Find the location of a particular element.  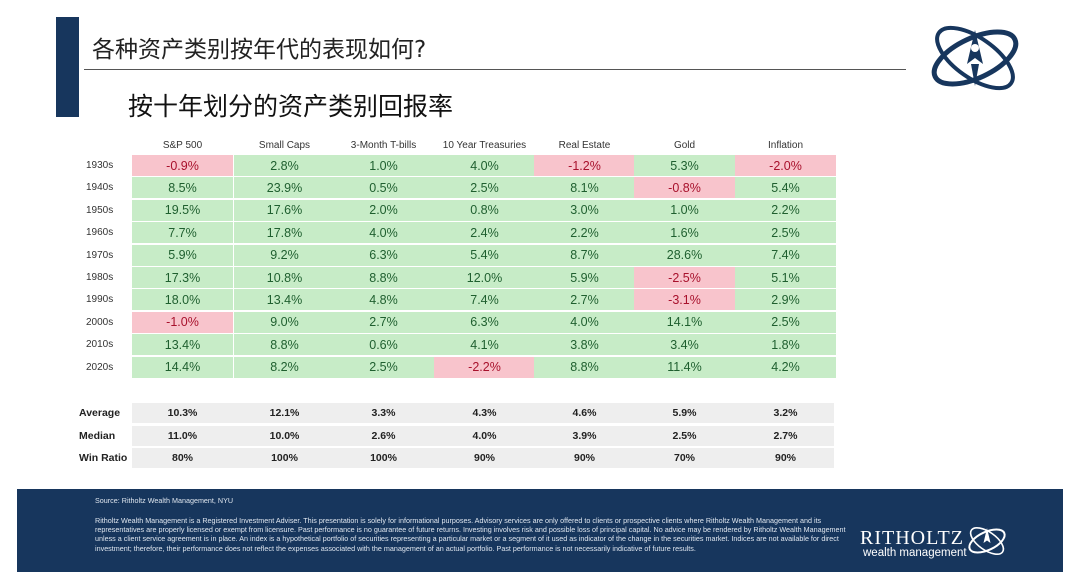

brand-name: RITHOLTZ is located at coordinates (912, 538).